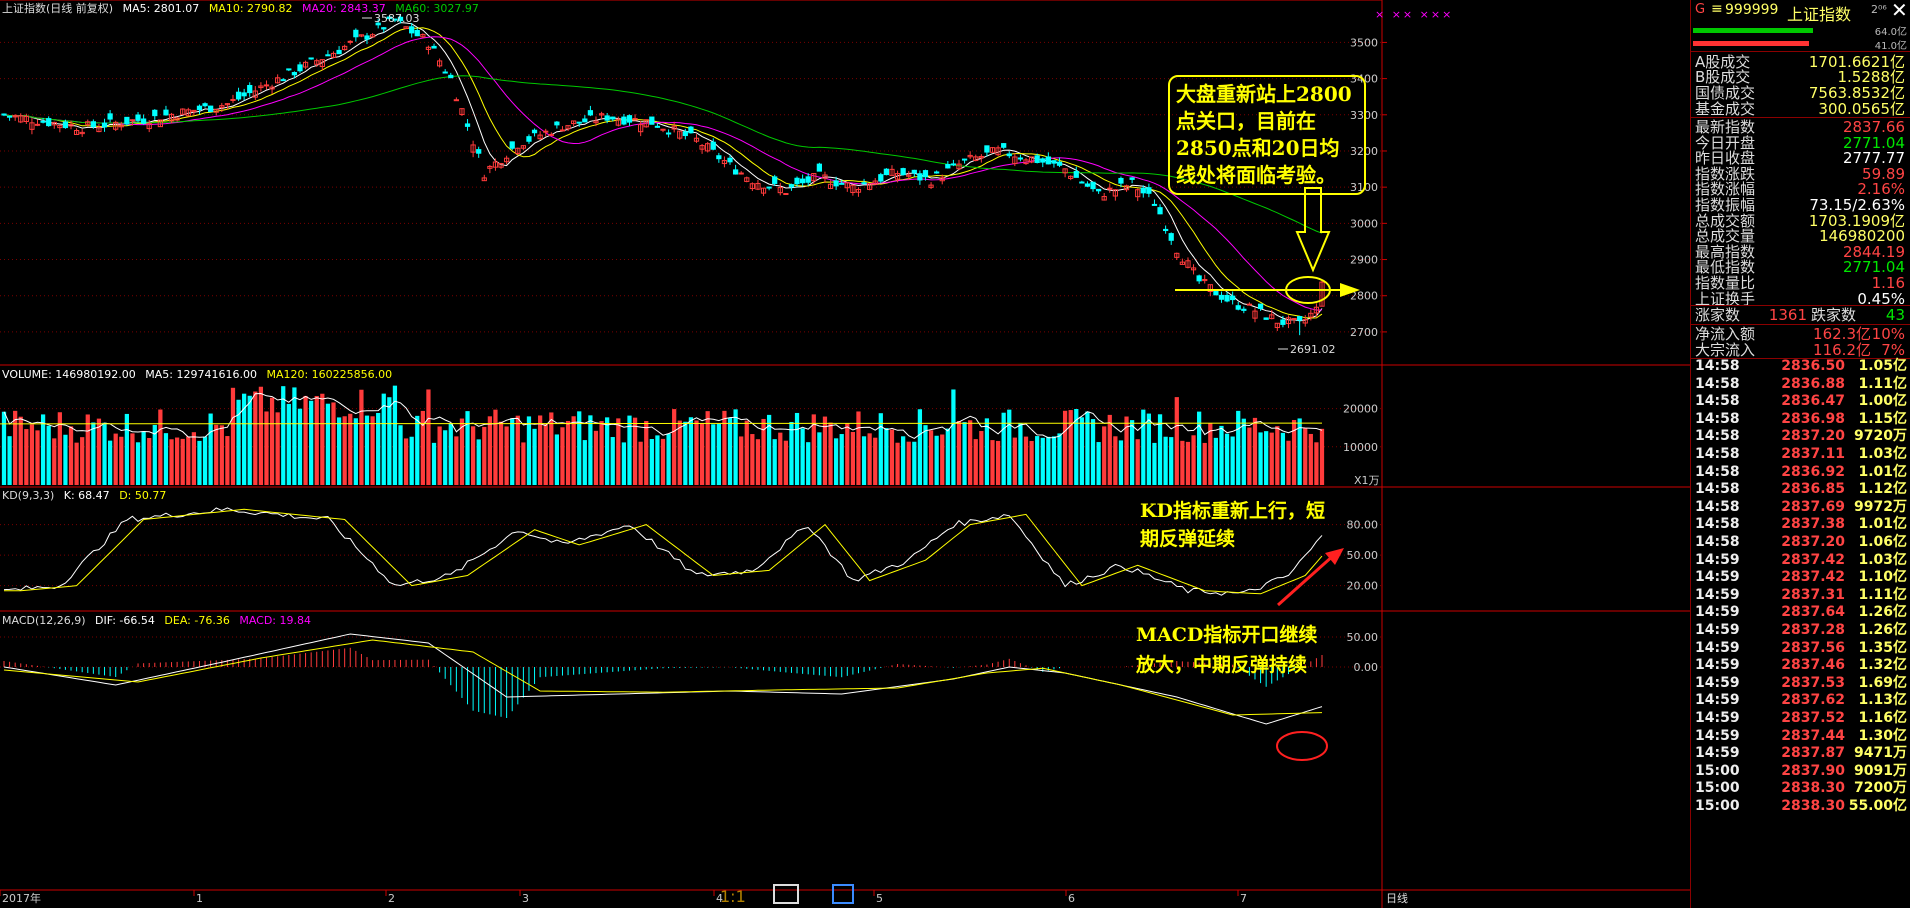 The image size is (1910, 908). What do you see at coordinates (1801, 700) in the screenshot?
I see `tick-row: 14:59 2837.62 1.13亿` at bounding box center [1801, 700].